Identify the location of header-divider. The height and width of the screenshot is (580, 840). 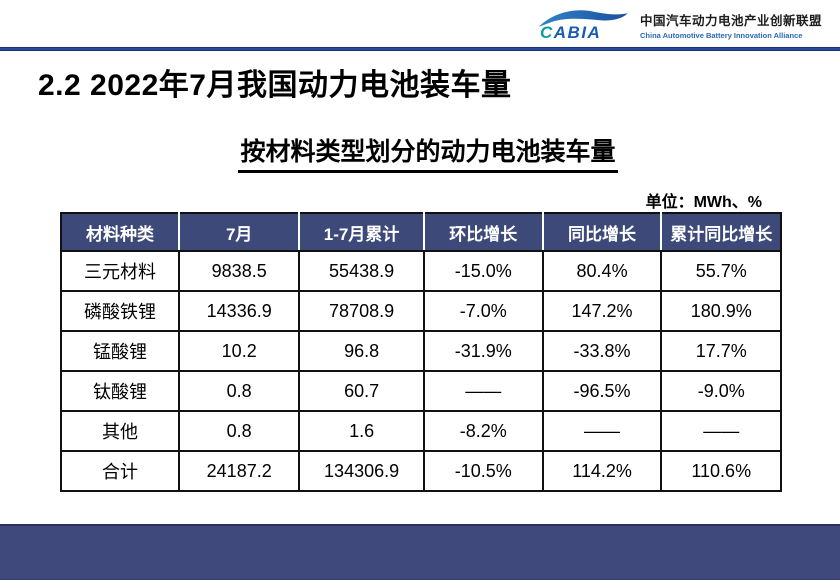
(420, 49).